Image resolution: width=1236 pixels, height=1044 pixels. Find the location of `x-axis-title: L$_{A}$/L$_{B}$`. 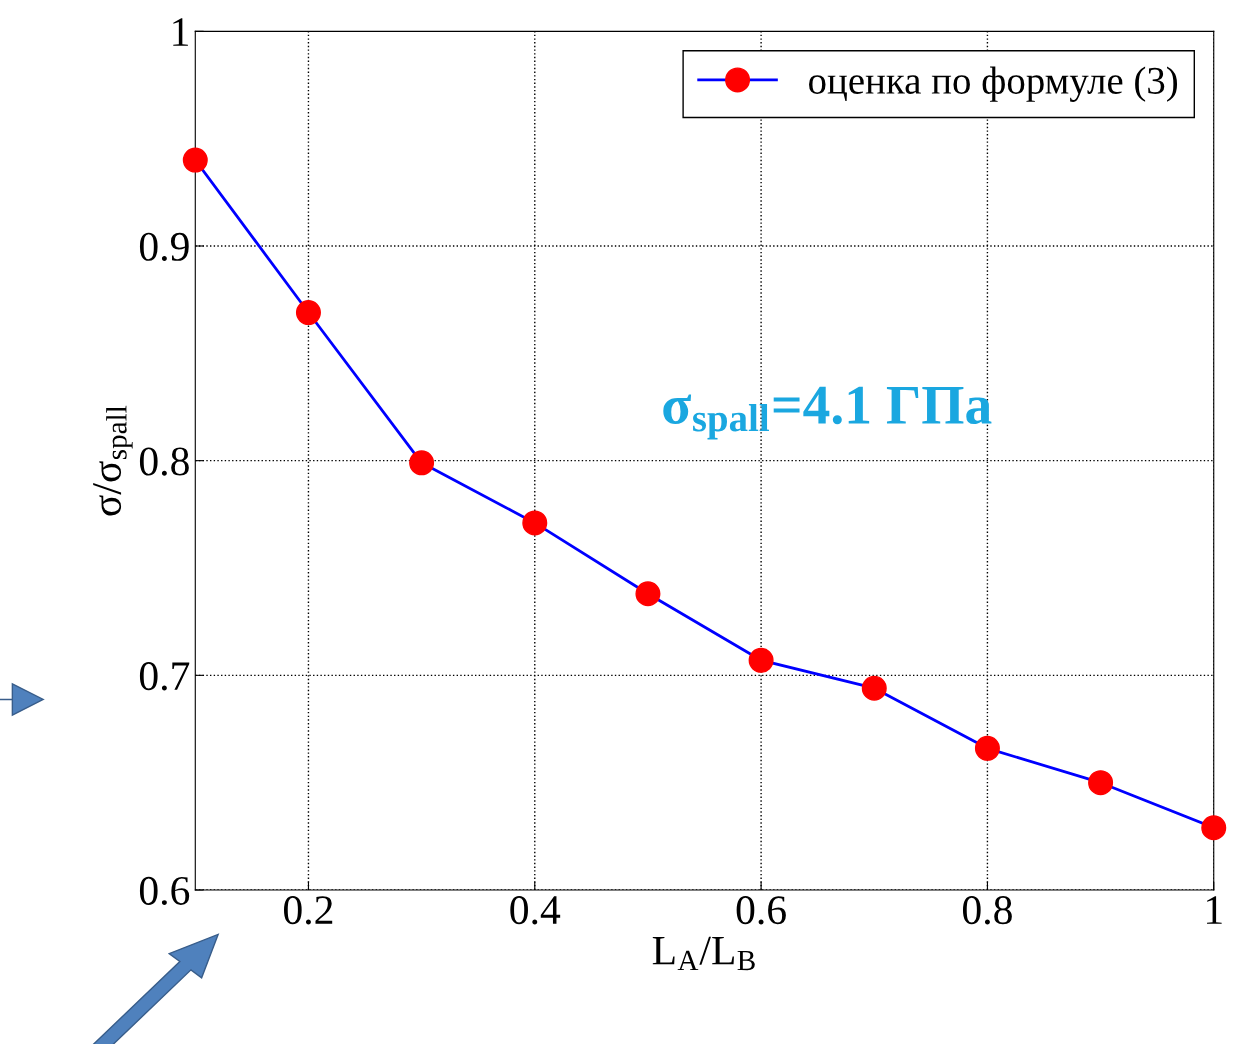

x-axis-title: L$_{A}$/L$_{B}$ is located at coordinates (703, 953).